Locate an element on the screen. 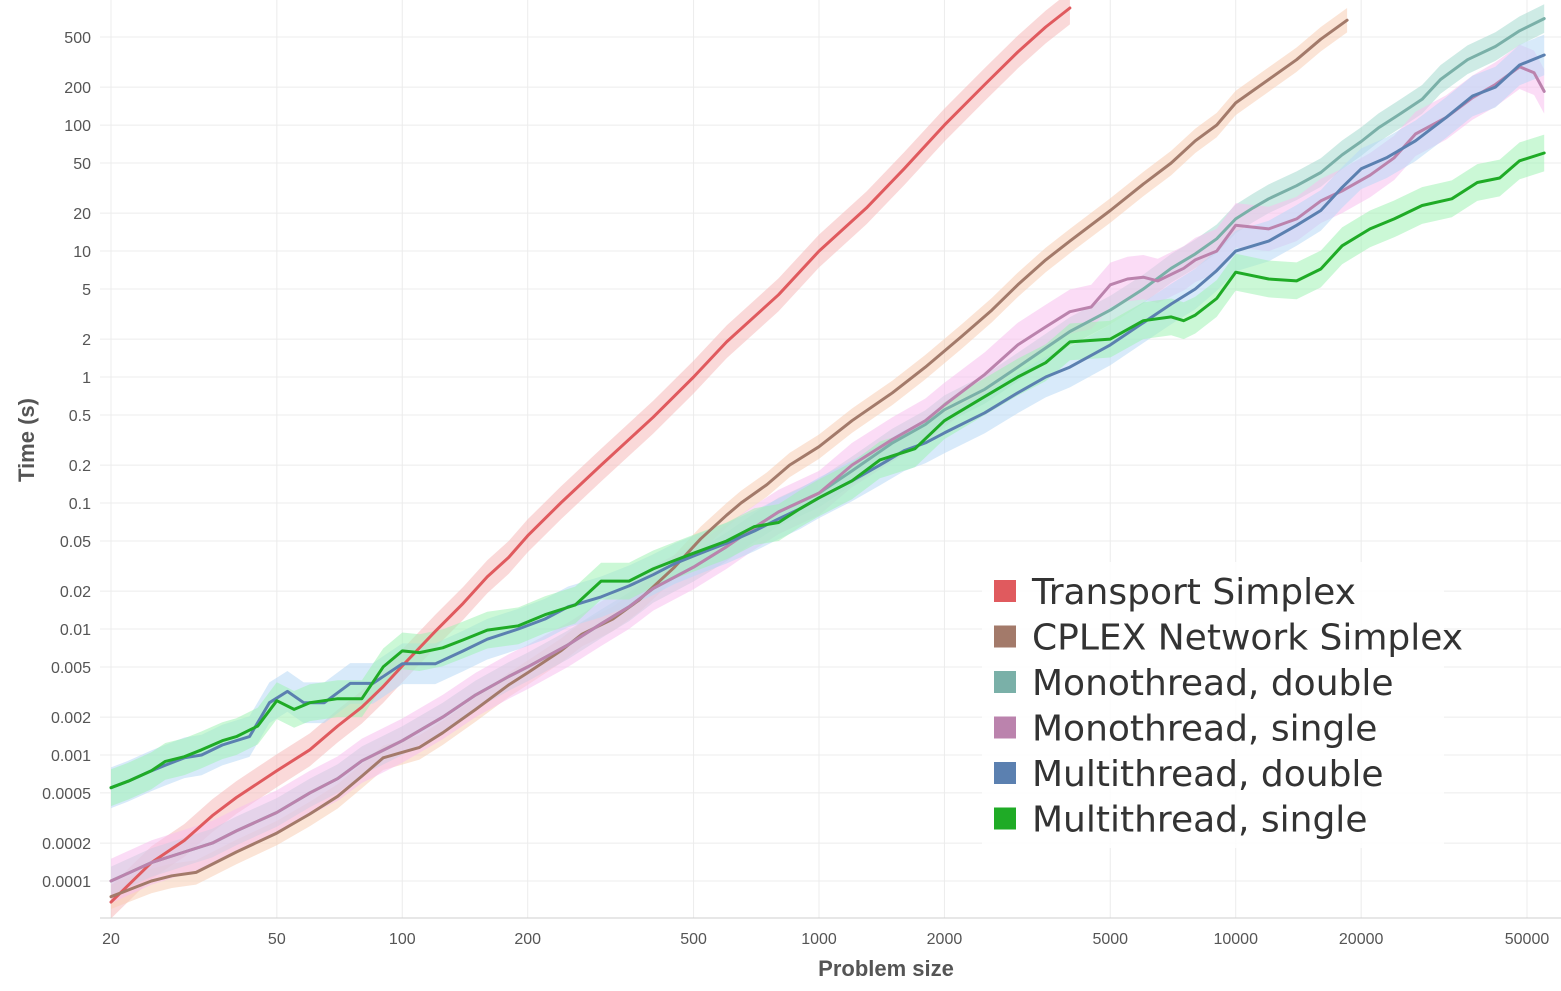 The width and height of the screenshot is (1561, 991). x-tick-label: 50000 is located at coordinates (1527, 939).